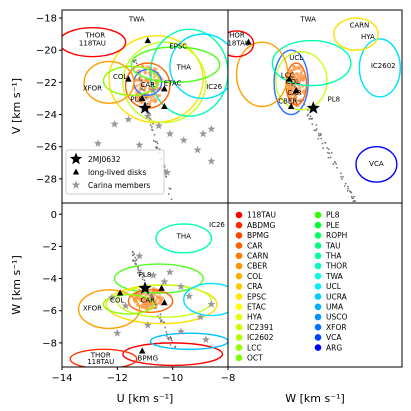  I want to click on group-label: THA, so click(184, 236).